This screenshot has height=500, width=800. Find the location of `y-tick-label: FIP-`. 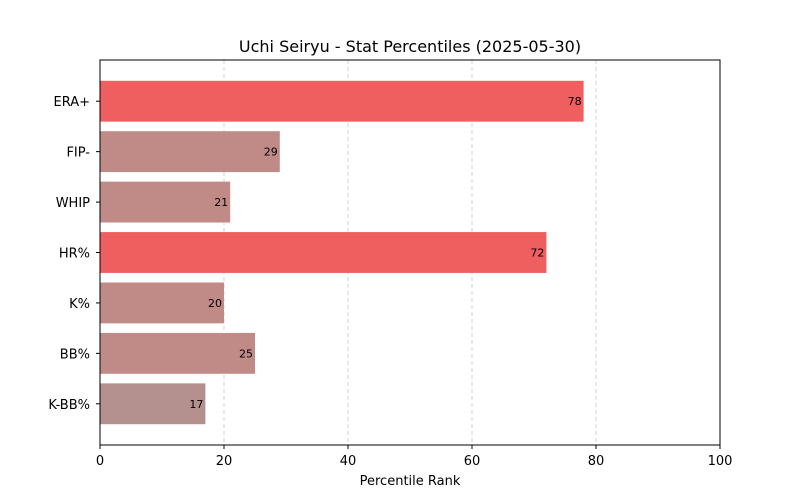

y-tick-label: FIP- is located at coordinates (78, 153).